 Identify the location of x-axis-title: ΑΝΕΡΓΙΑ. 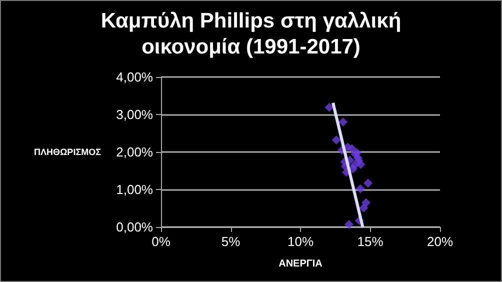
(300, 264).